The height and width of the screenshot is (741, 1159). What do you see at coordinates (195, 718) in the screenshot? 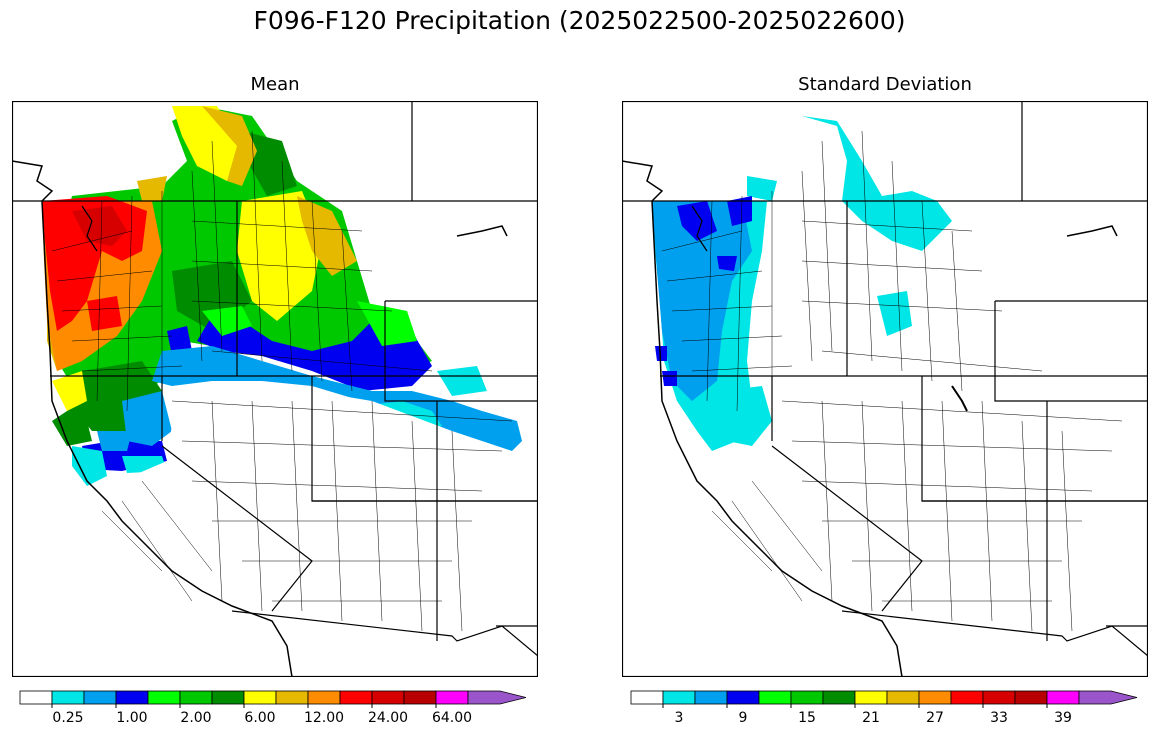
I see `mean-colorbar-tick-label: 2.00` at bounding box center [195, 718].